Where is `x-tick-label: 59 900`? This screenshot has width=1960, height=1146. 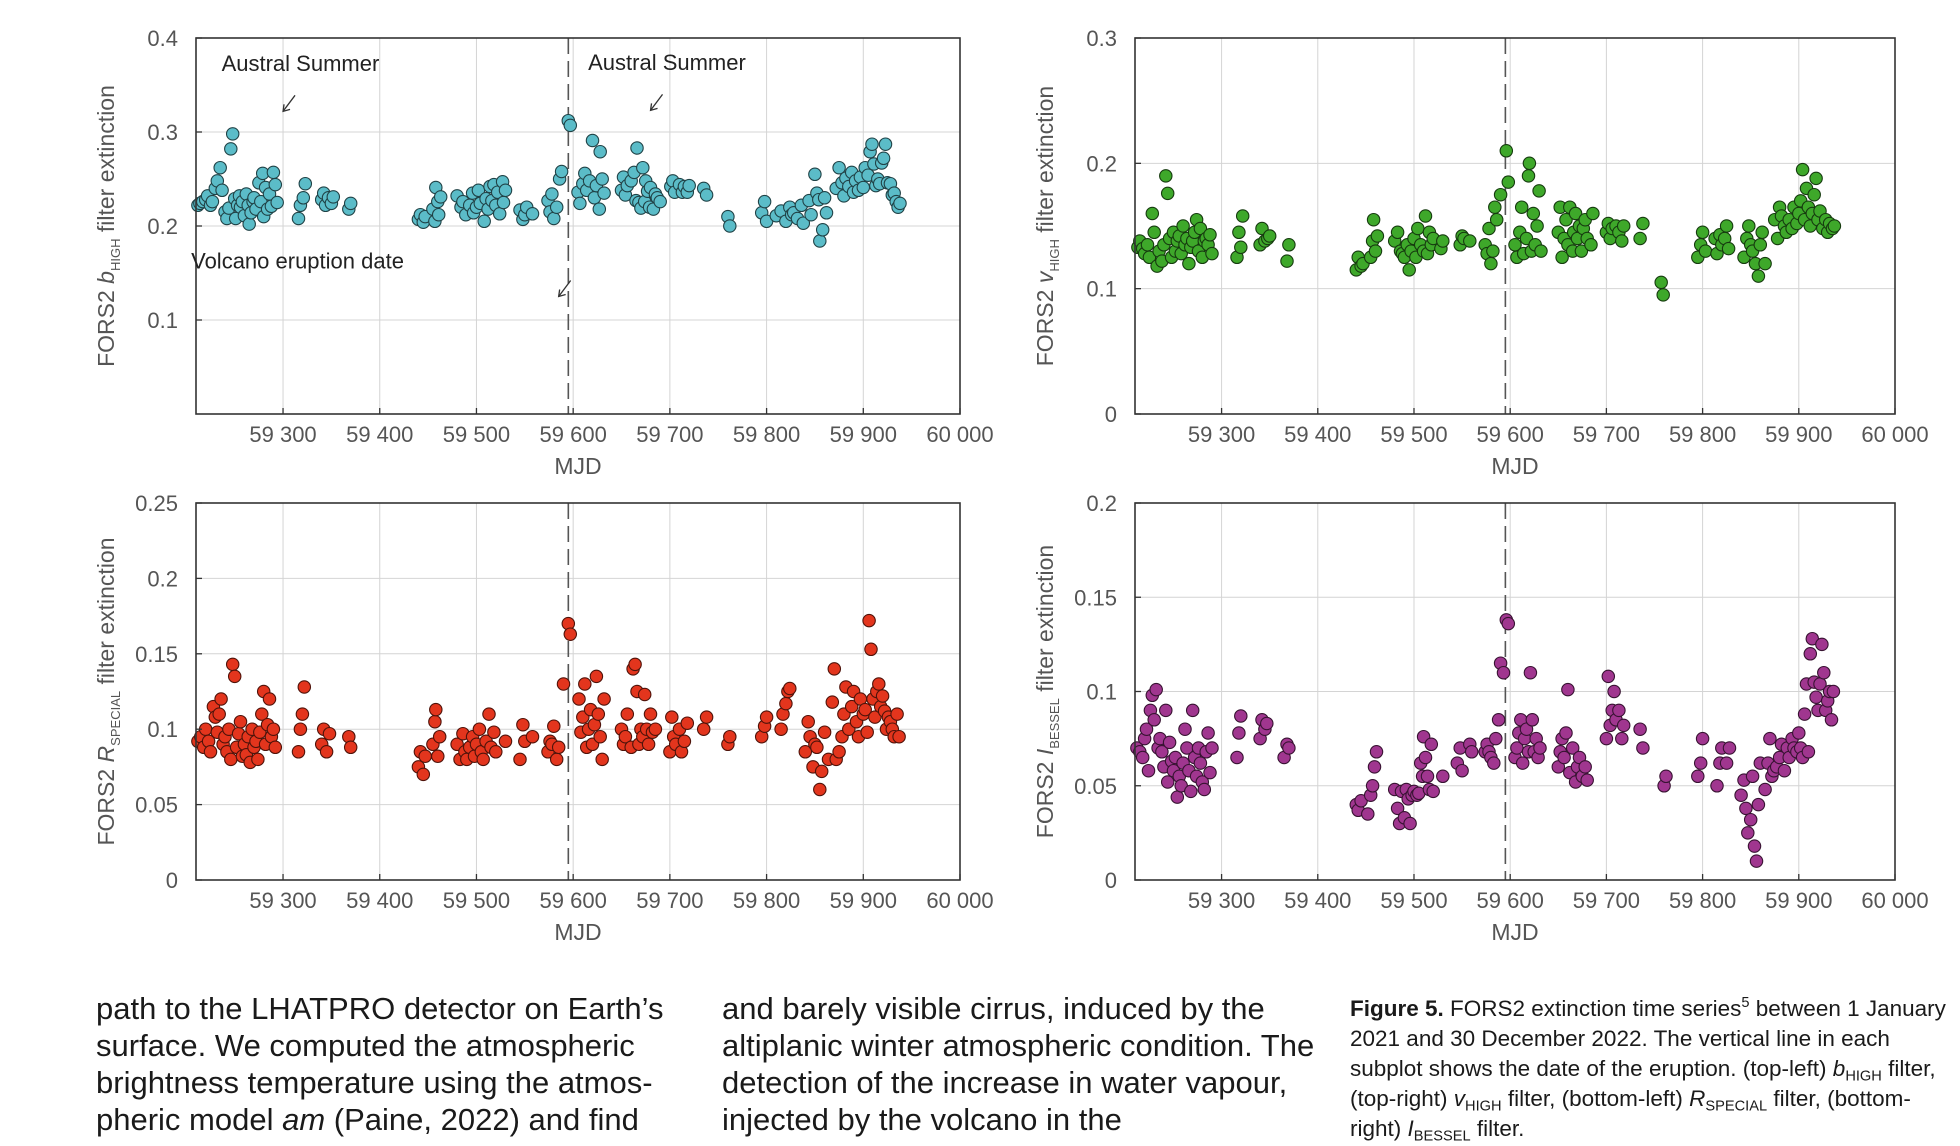
x-tick-label: 59 900 is located at coordinates (863, 434).